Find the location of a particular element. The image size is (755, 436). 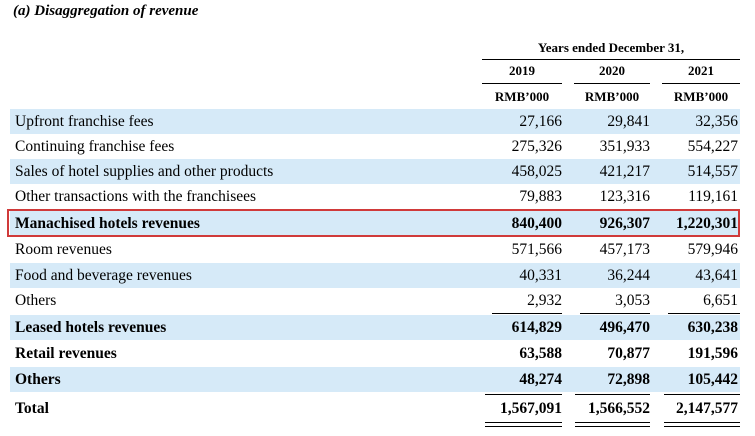

value-2020: 1,566,552 is located at coordinates (619, 408).